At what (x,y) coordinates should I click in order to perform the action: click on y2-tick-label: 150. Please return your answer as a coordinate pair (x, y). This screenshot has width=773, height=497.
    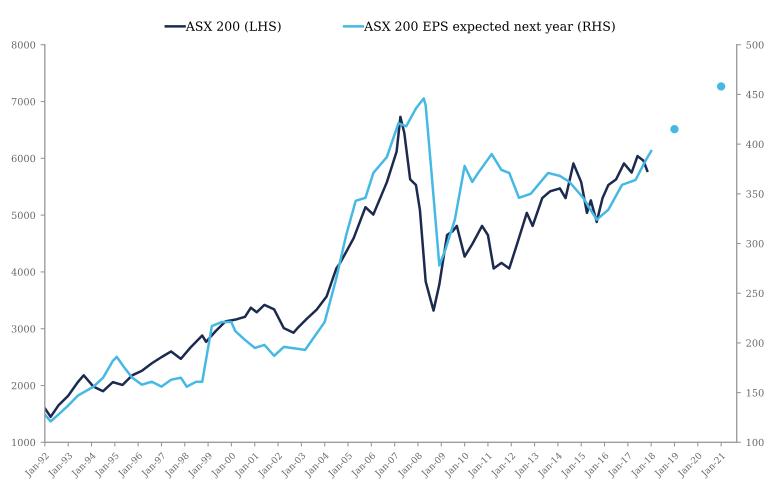
    Looking at the image, I should click on (755, 392).